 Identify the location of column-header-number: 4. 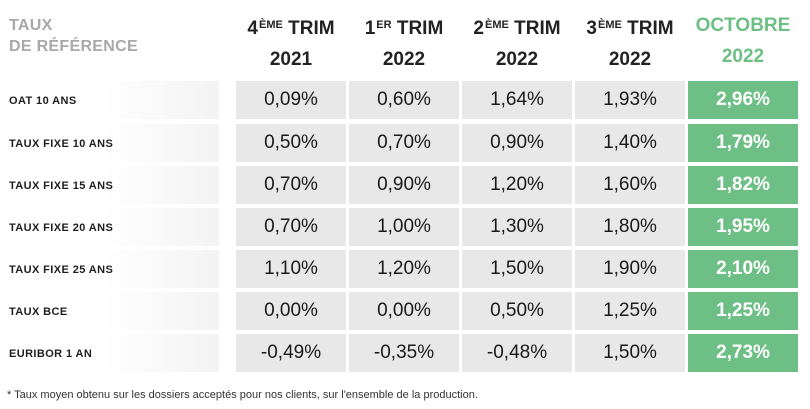
(252, 28).